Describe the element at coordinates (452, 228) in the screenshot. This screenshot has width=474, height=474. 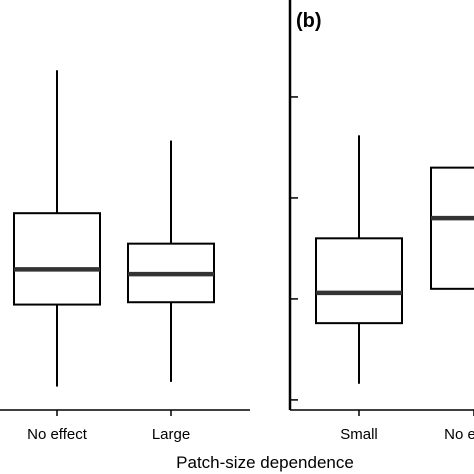
I see `panel-b-no-effect-box` at that location.